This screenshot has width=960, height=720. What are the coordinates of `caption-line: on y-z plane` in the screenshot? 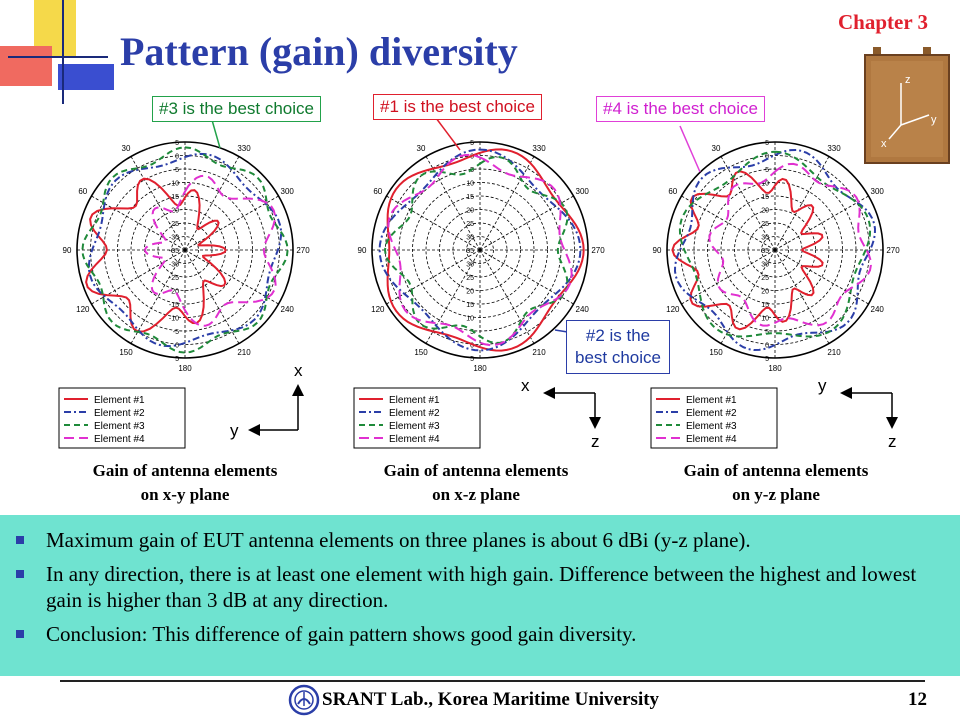 It's located at (776, 494).